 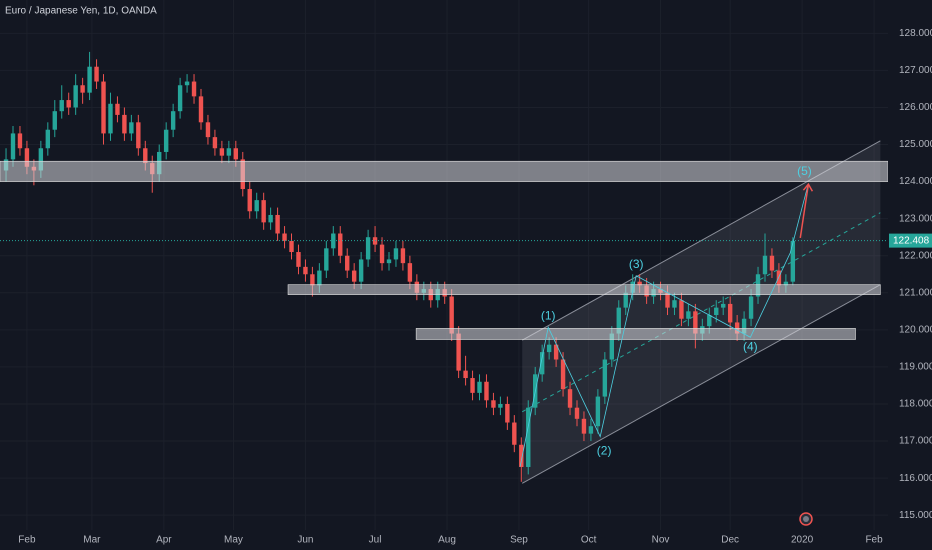 I want to click on y-tick-label: 123.000, so click(x=915, y=218).